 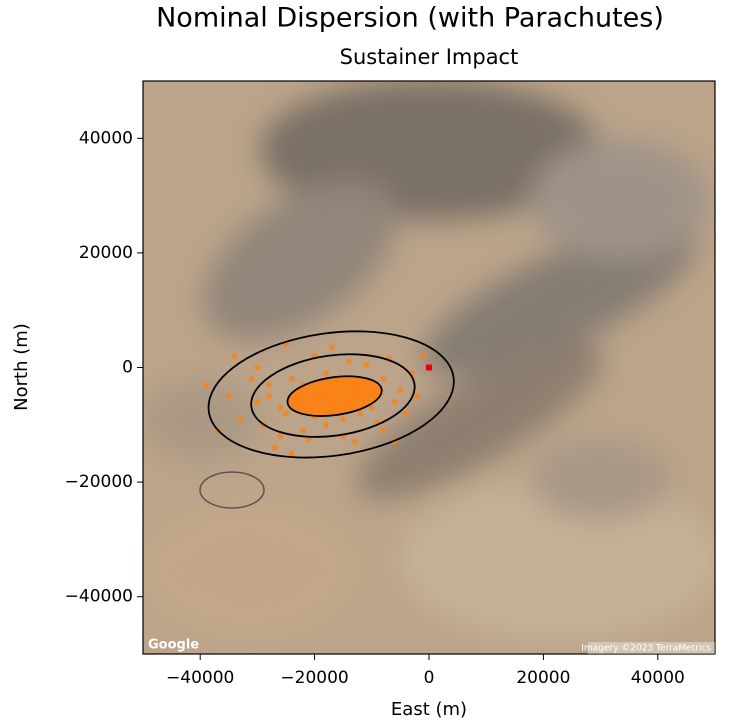 I want to click on x-tick-label: −20000, so click(x=314, y=678).